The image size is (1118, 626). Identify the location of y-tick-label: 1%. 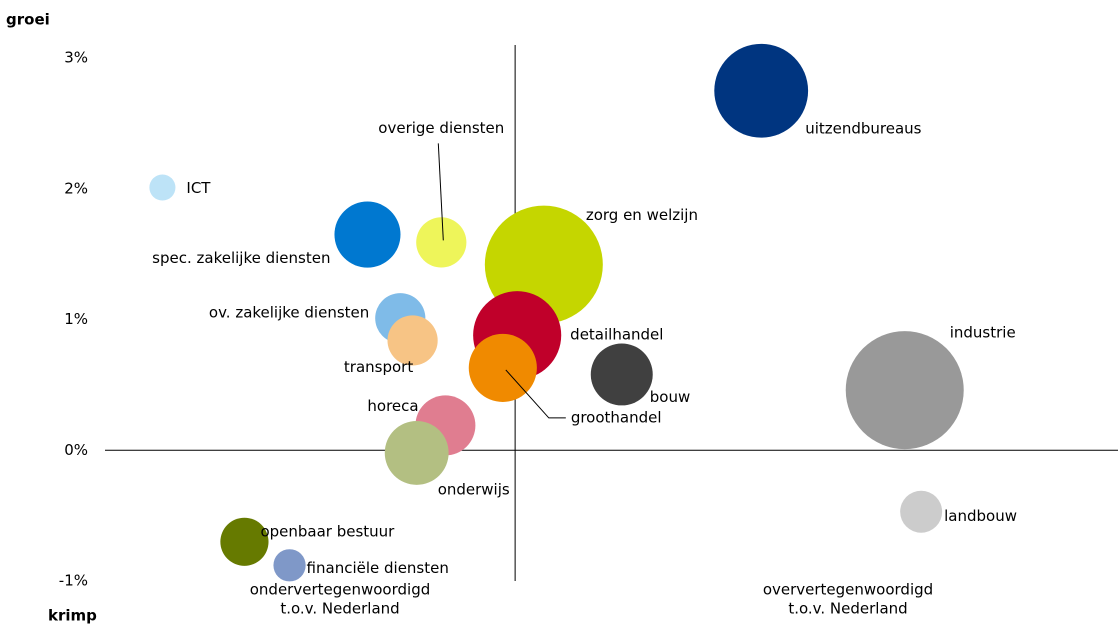
(76, 319).